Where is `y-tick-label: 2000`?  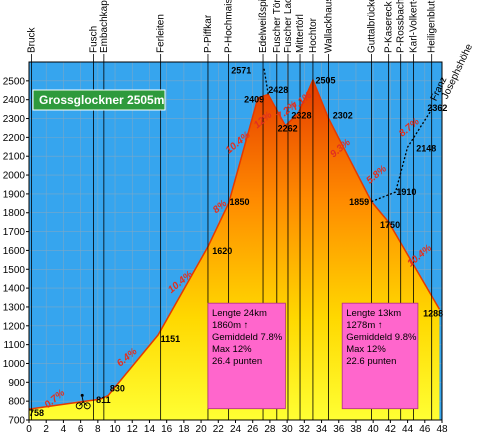
y-tick-label: 2000 is located at coordinates (14, 176).